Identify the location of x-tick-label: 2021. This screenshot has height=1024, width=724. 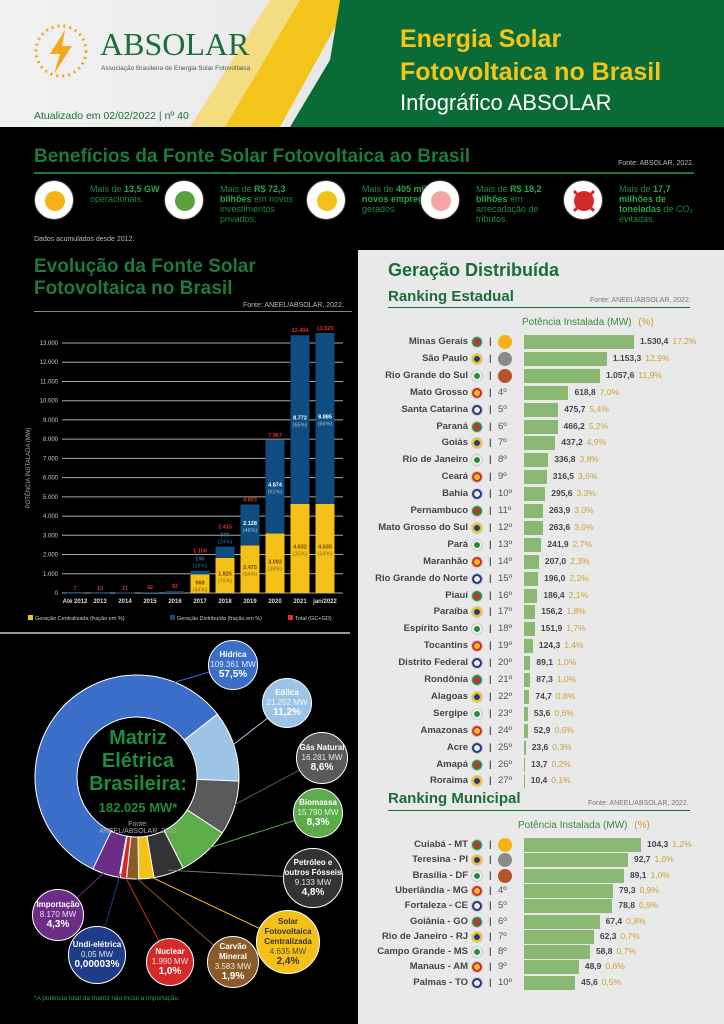
(300, 602).